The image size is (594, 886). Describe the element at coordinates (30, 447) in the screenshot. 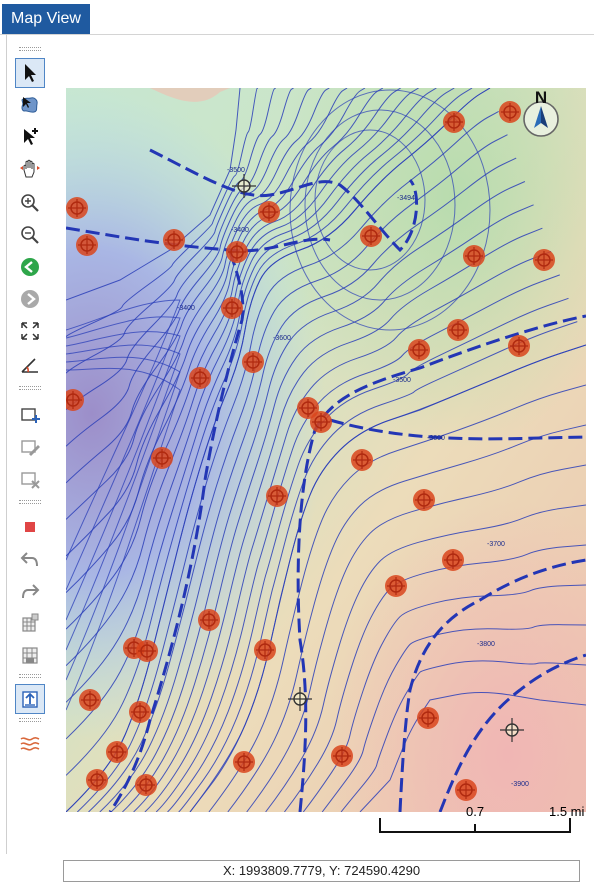

I see `edit-layer-button` at that location.